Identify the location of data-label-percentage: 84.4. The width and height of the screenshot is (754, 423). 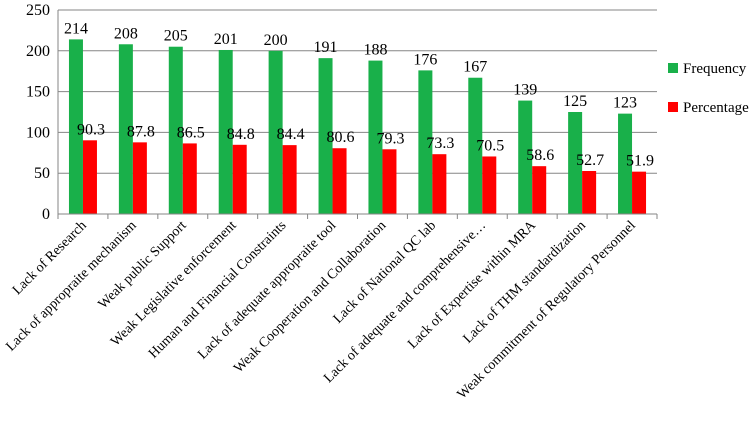
(291, 134).